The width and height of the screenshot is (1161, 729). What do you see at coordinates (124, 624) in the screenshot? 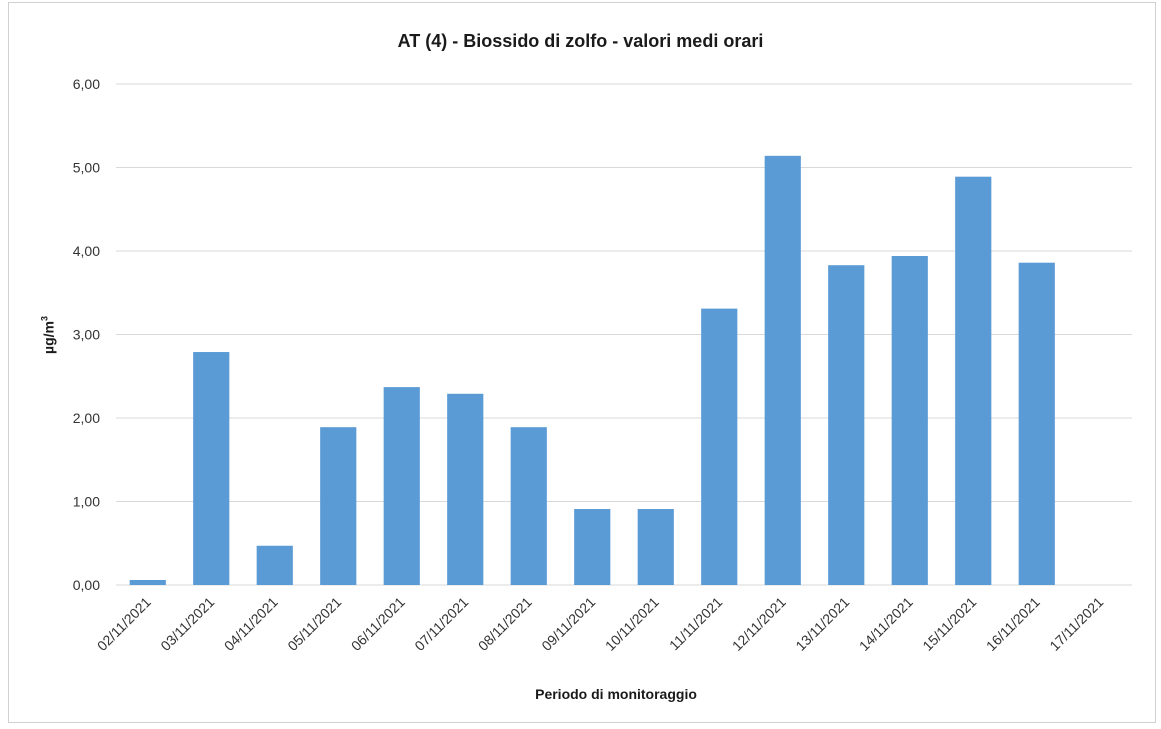
I see `x-tick-label: 02/11/2021` at bounding box center [124, 624].